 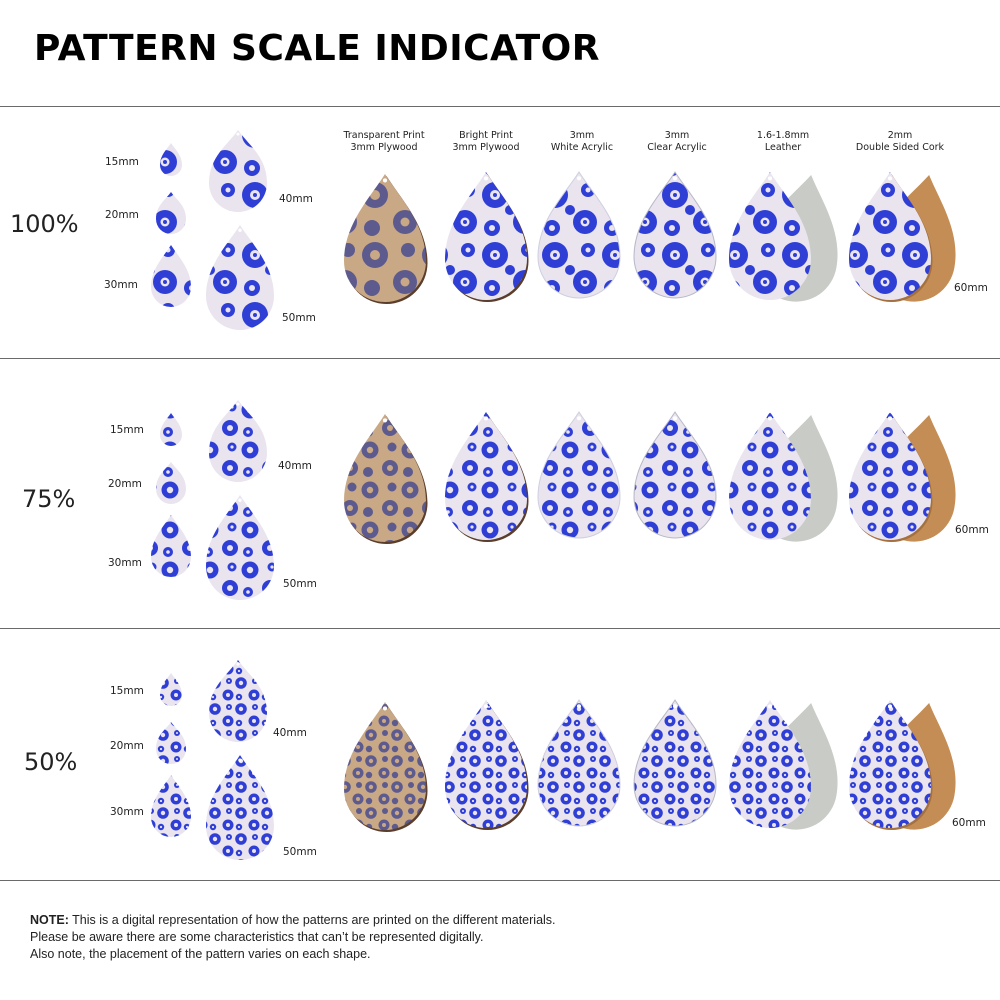 What do you see at coordinates (317, 48) in the screenshot?
I see `page-title: PATTERN SCALE INDICATOR` at bounding box center [317, 48].